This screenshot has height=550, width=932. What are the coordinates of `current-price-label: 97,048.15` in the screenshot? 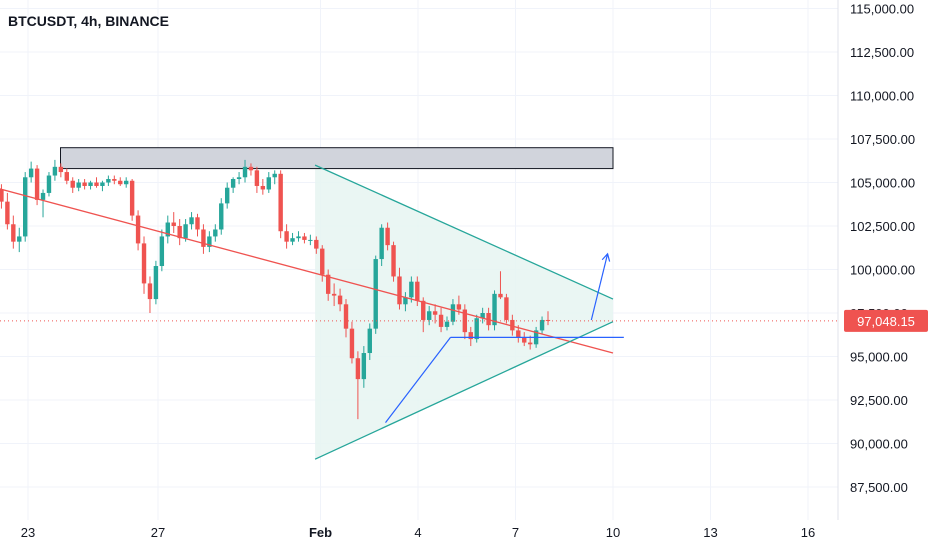 It's located at (886, 321).